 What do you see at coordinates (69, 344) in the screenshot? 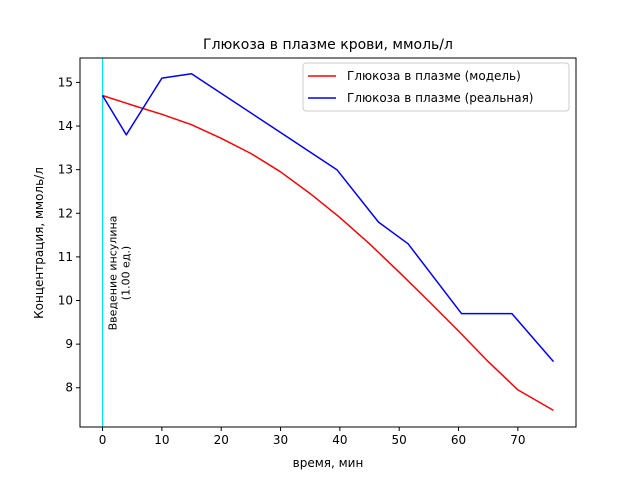
I see `y-tick-label: 9` at bounding box center [69, 344].